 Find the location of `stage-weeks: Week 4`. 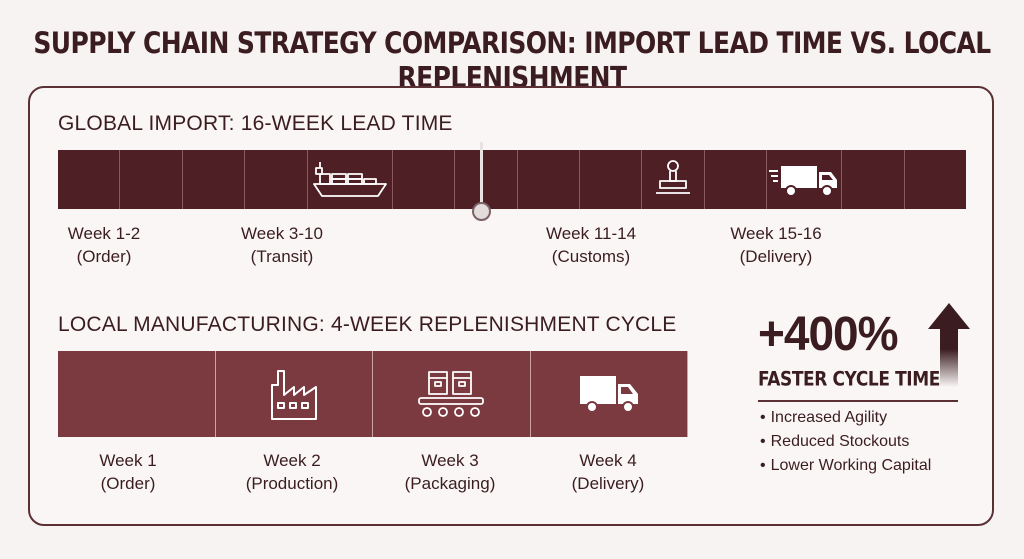

stage-weeks: Week 4 is located at coordinates (608, 460).